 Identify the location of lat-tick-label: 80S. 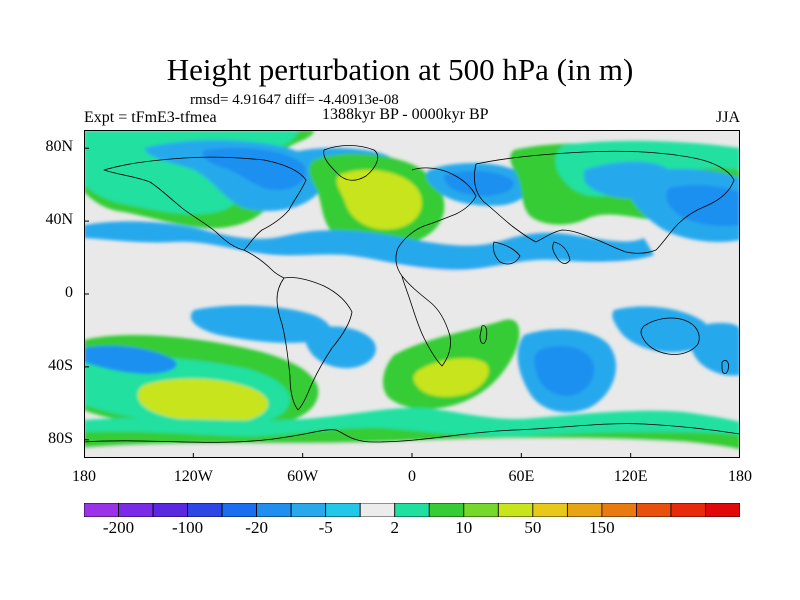
(60, 438).